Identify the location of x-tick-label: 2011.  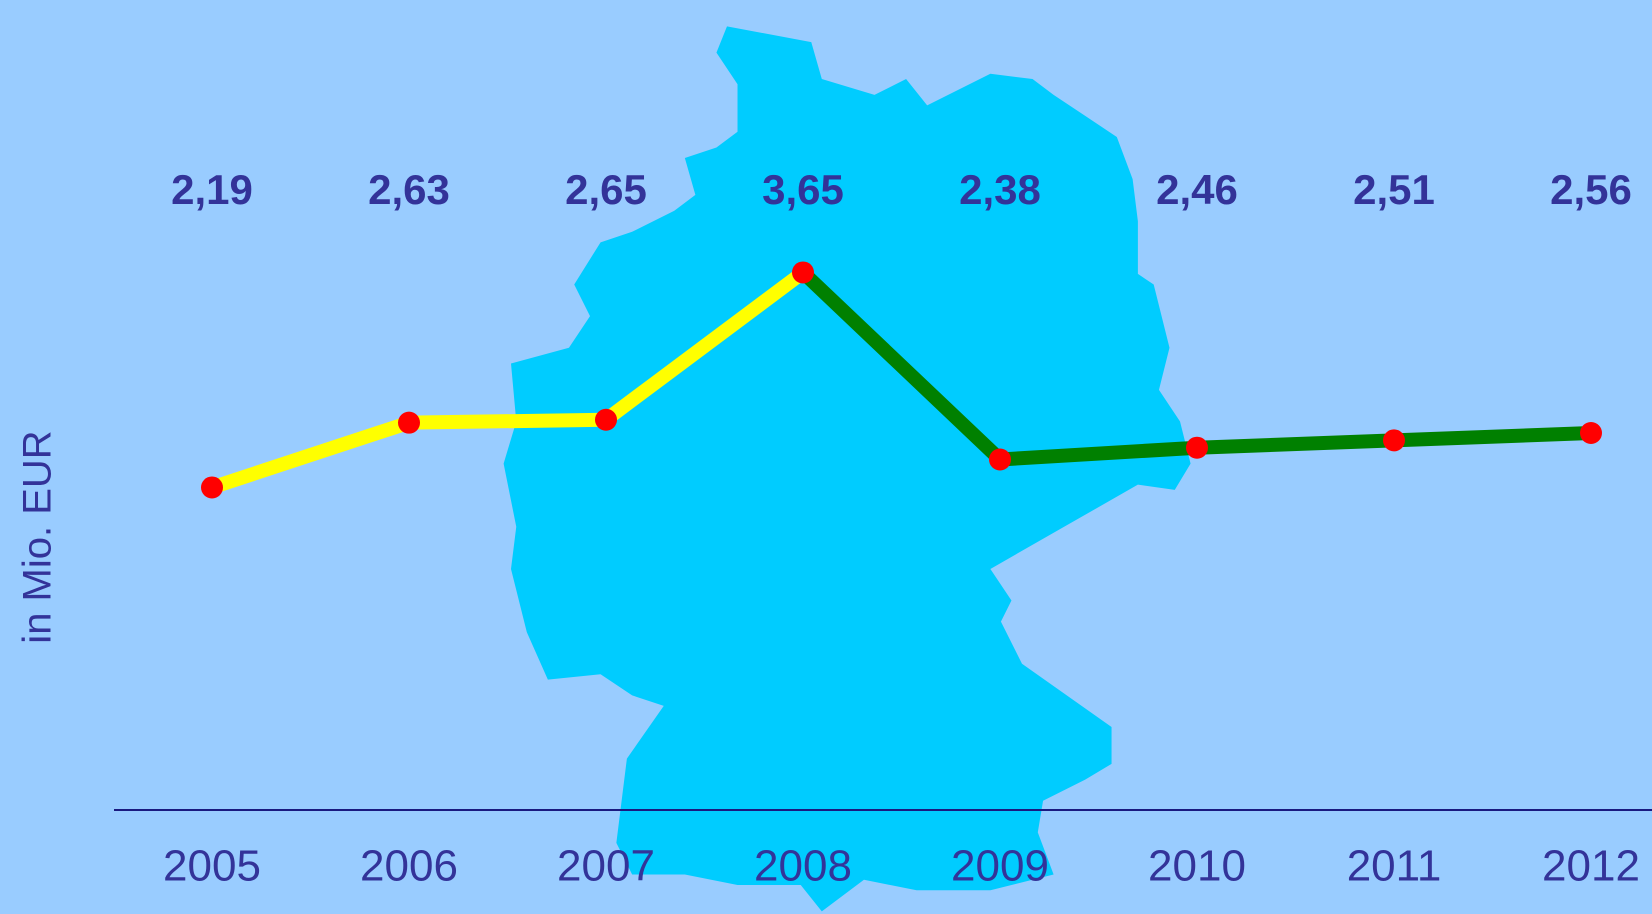
(1394, 866).